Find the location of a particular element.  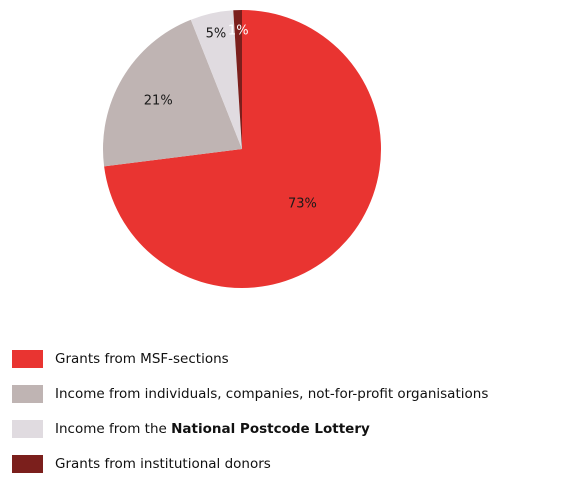

legend-label-msf-sections: Grants from MSF-sections is located at coordinates (142, 359).